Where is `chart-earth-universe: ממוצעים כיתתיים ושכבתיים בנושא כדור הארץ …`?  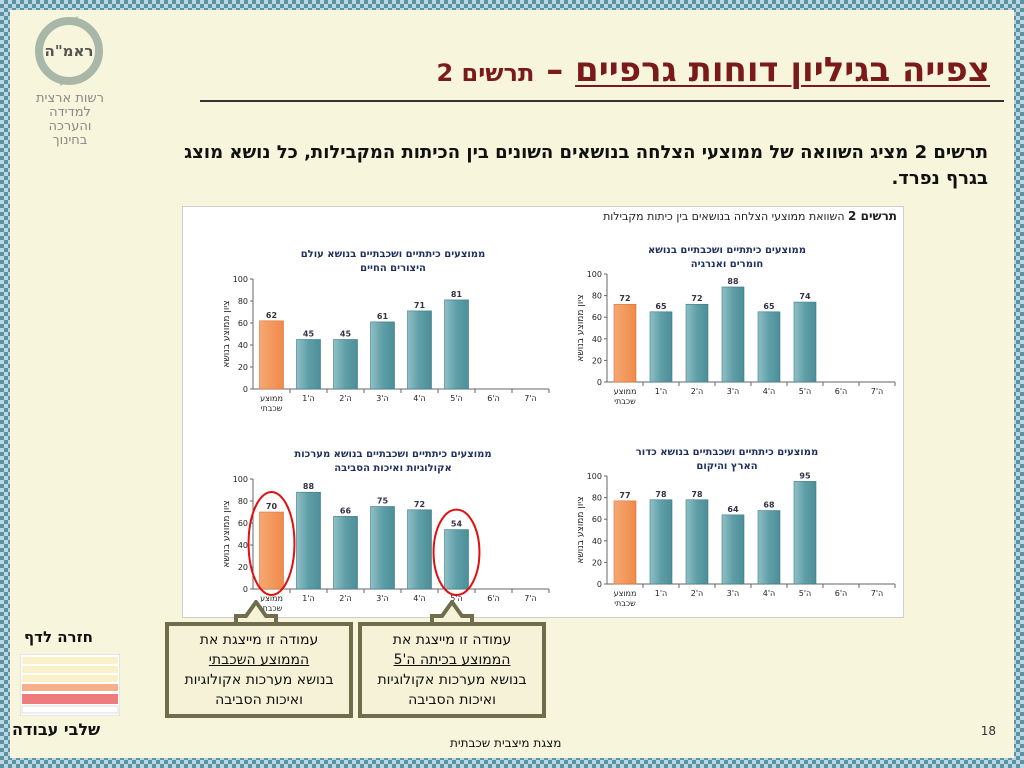 chart-earth-universe: ממוצעים כיתתיים ושכבתיים בנושא כדור הארץ … is located at coordinates (736, 526).